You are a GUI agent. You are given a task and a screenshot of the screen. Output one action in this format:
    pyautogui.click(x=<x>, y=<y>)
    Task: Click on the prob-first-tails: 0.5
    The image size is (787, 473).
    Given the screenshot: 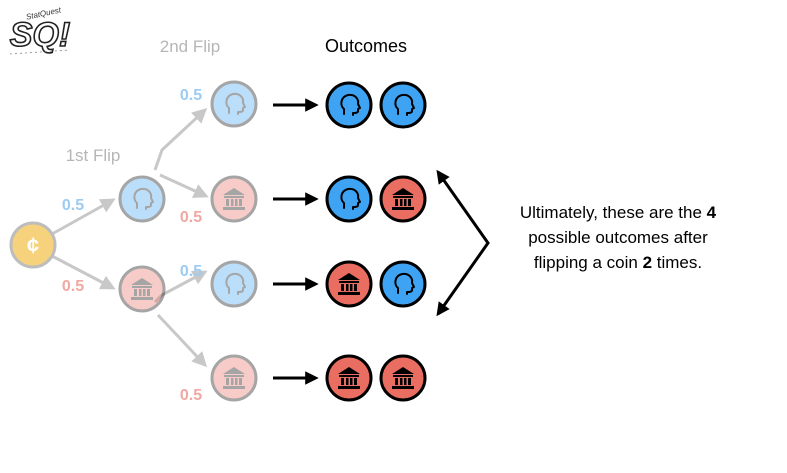 What is the action you would take?
    pyautogui.click(x=73, y=286)
    